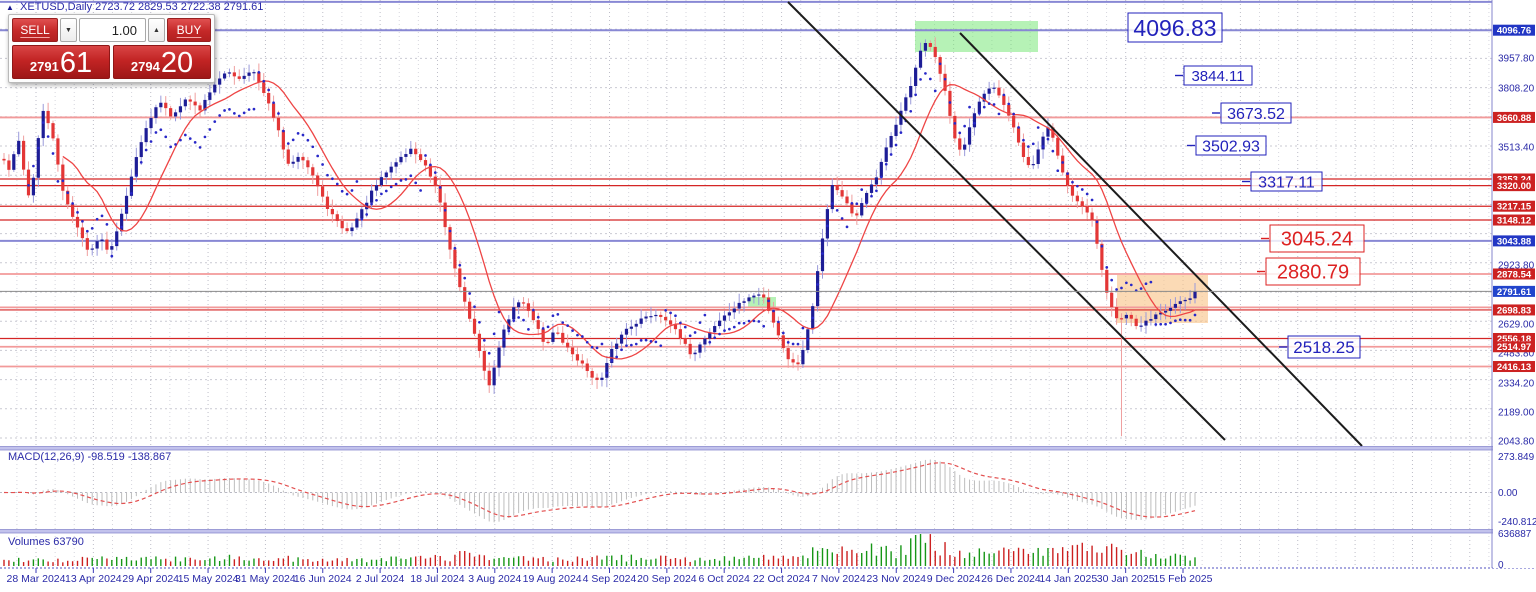 This screenshot has width=1536, height=592. I want to click on macd-histogram, so click(599, 491).